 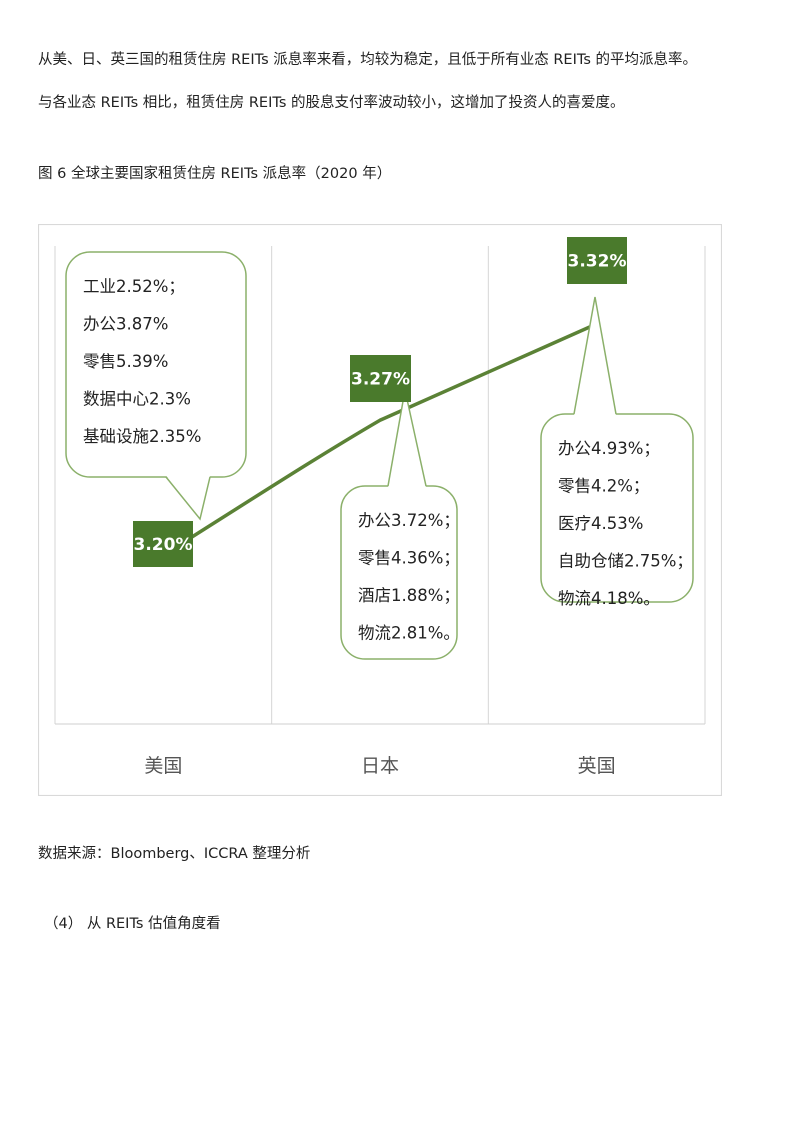 I want to click on data-label: 3.32%, so click(x=597, y=260).